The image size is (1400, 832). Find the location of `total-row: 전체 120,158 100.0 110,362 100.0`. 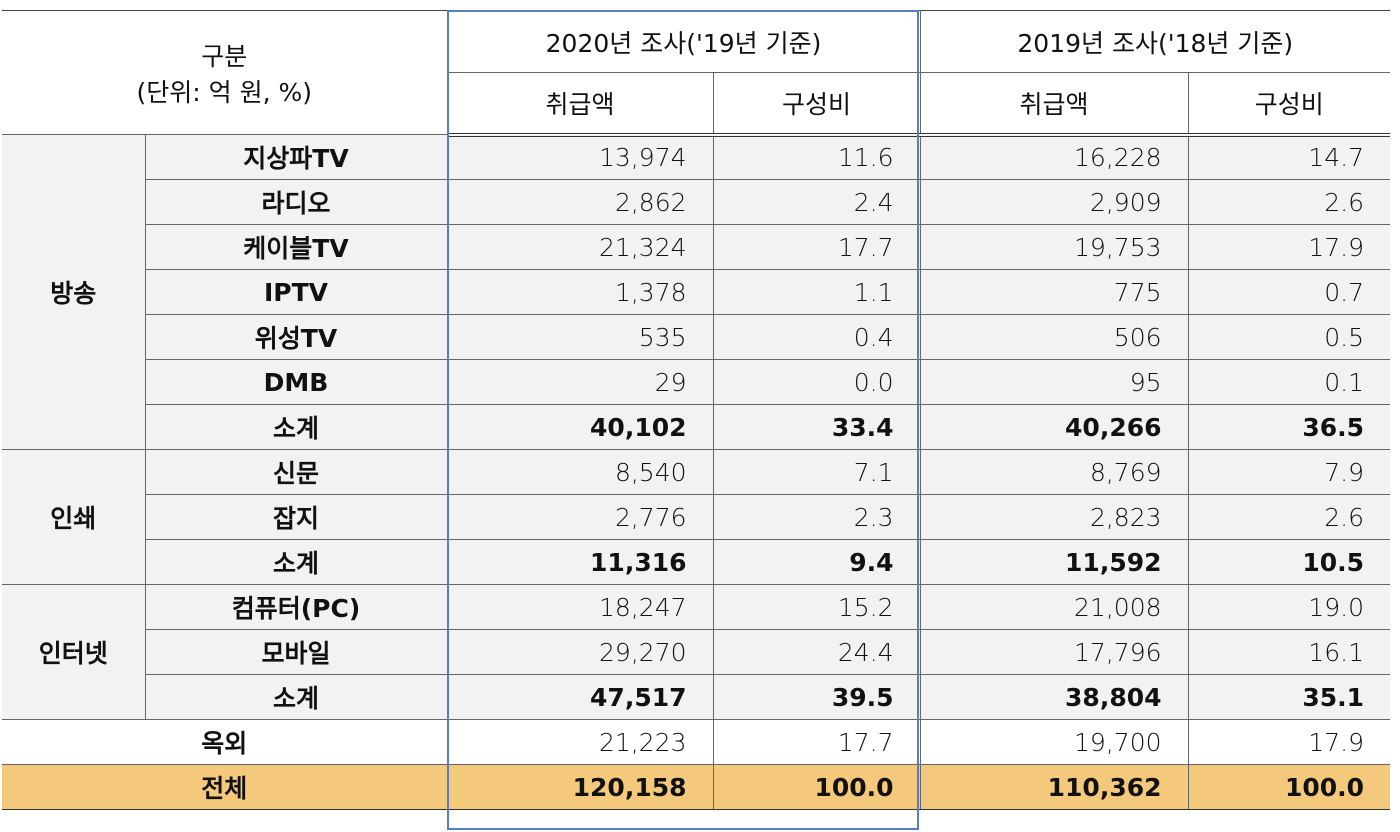

total-row: 전체 120,158 100.0 110,362 100.0 is located at coordinates (696, 787).